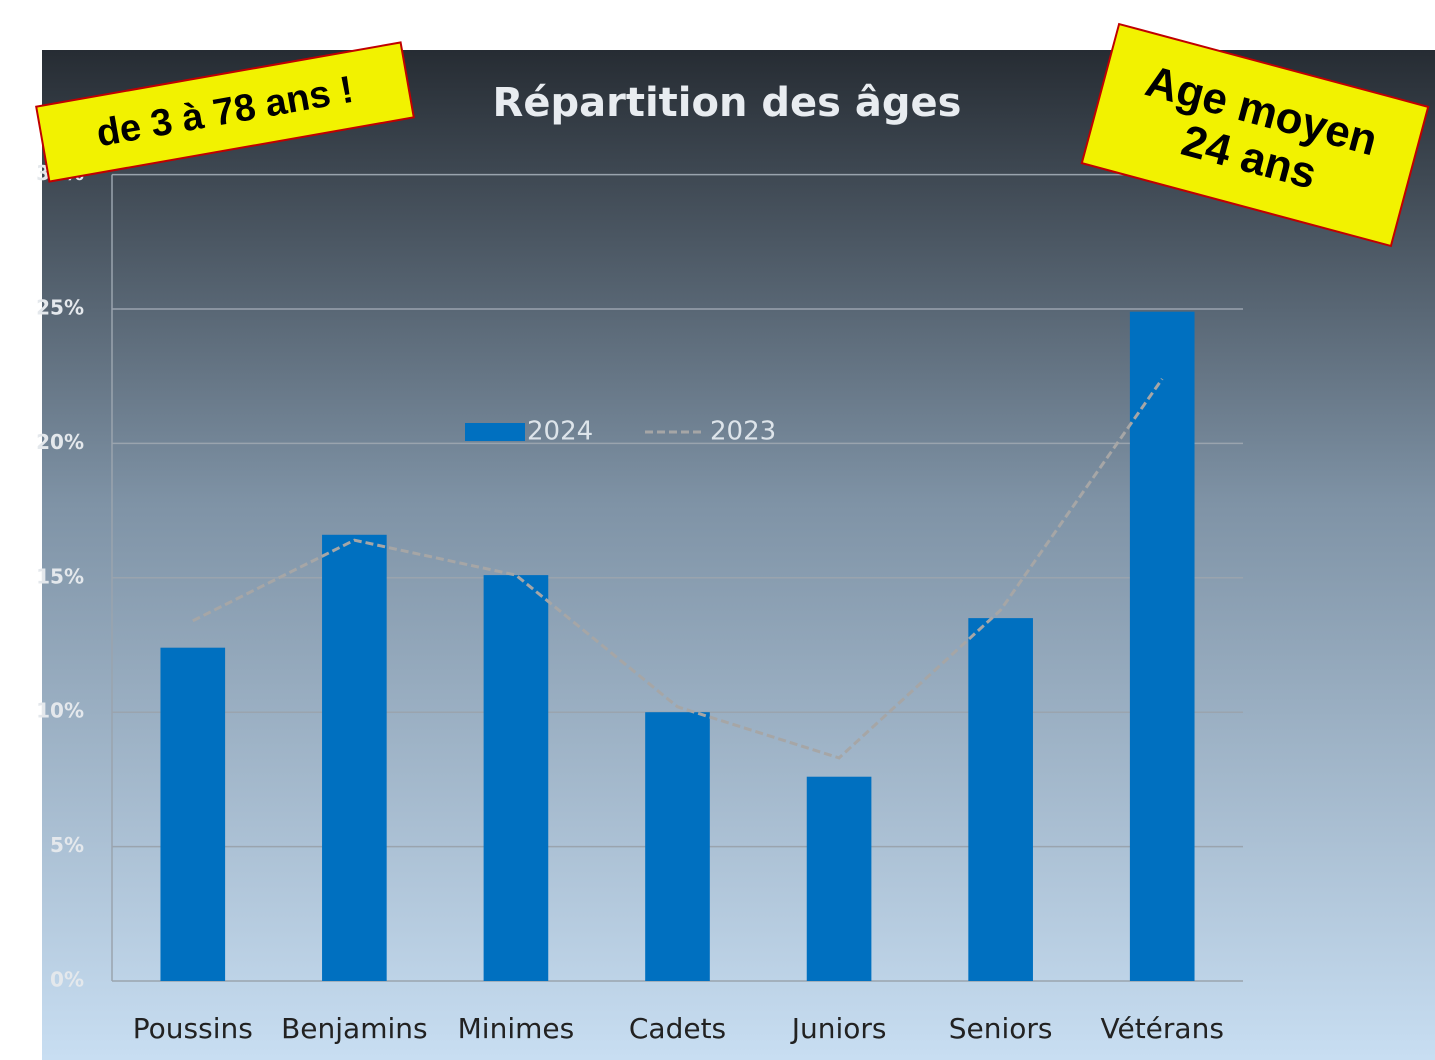 The width and height of the screenshot is (1435, 1060). Describe the element at coordinates (1001, 1028) in the screenshot. I see `x-tick-label: Seniors` at that location.